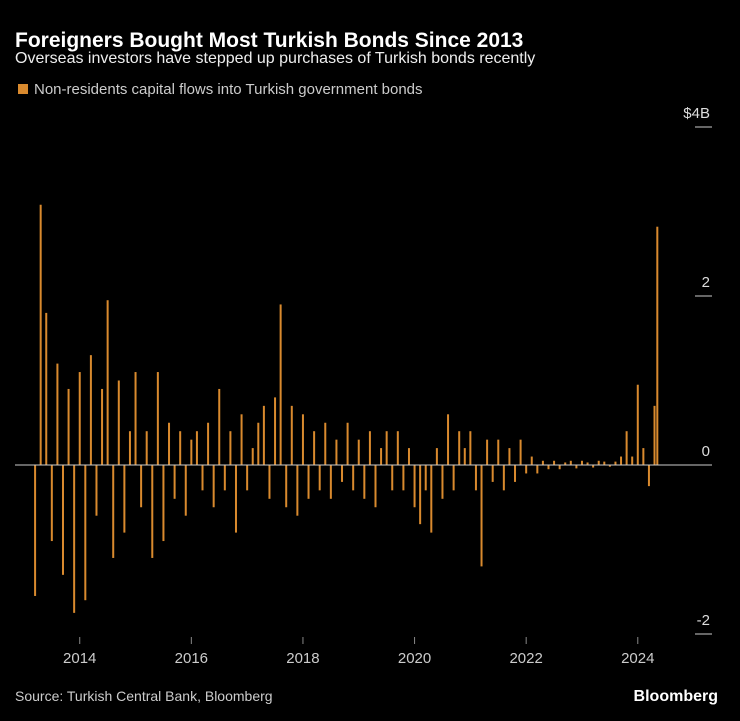 The image size is (740, 721). Describe the element at coordinates (414, 658) in the screenshot. I see `x-tick-label: 2020` at that location.